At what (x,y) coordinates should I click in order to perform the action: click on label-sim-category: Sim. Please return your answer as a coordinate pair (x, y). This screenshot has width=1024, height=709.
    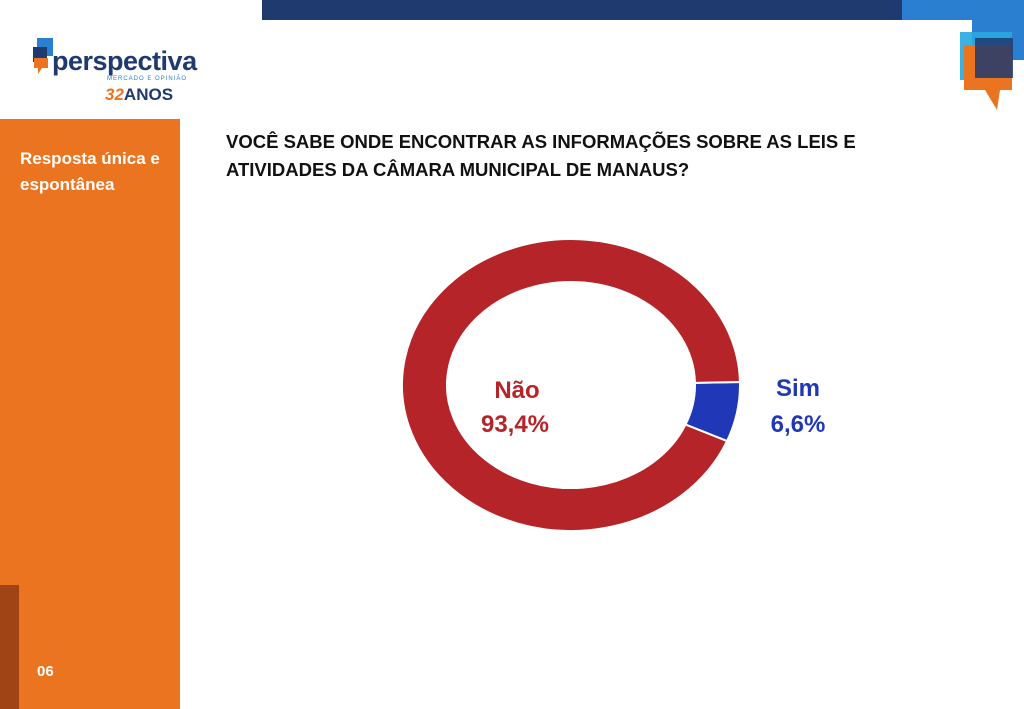
    Looking at the image, I should click on (798, 388).